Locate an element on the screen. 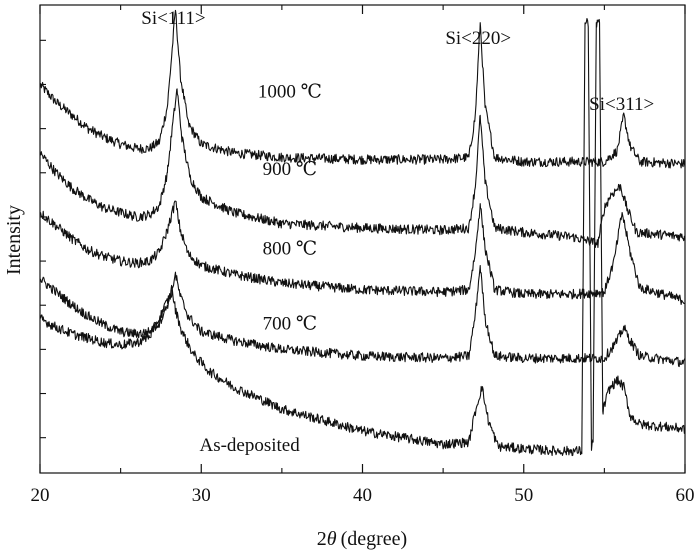 This screenshot has width=700, height=555. x-axis-title-theta: θ is located at coordinates (332, 539).